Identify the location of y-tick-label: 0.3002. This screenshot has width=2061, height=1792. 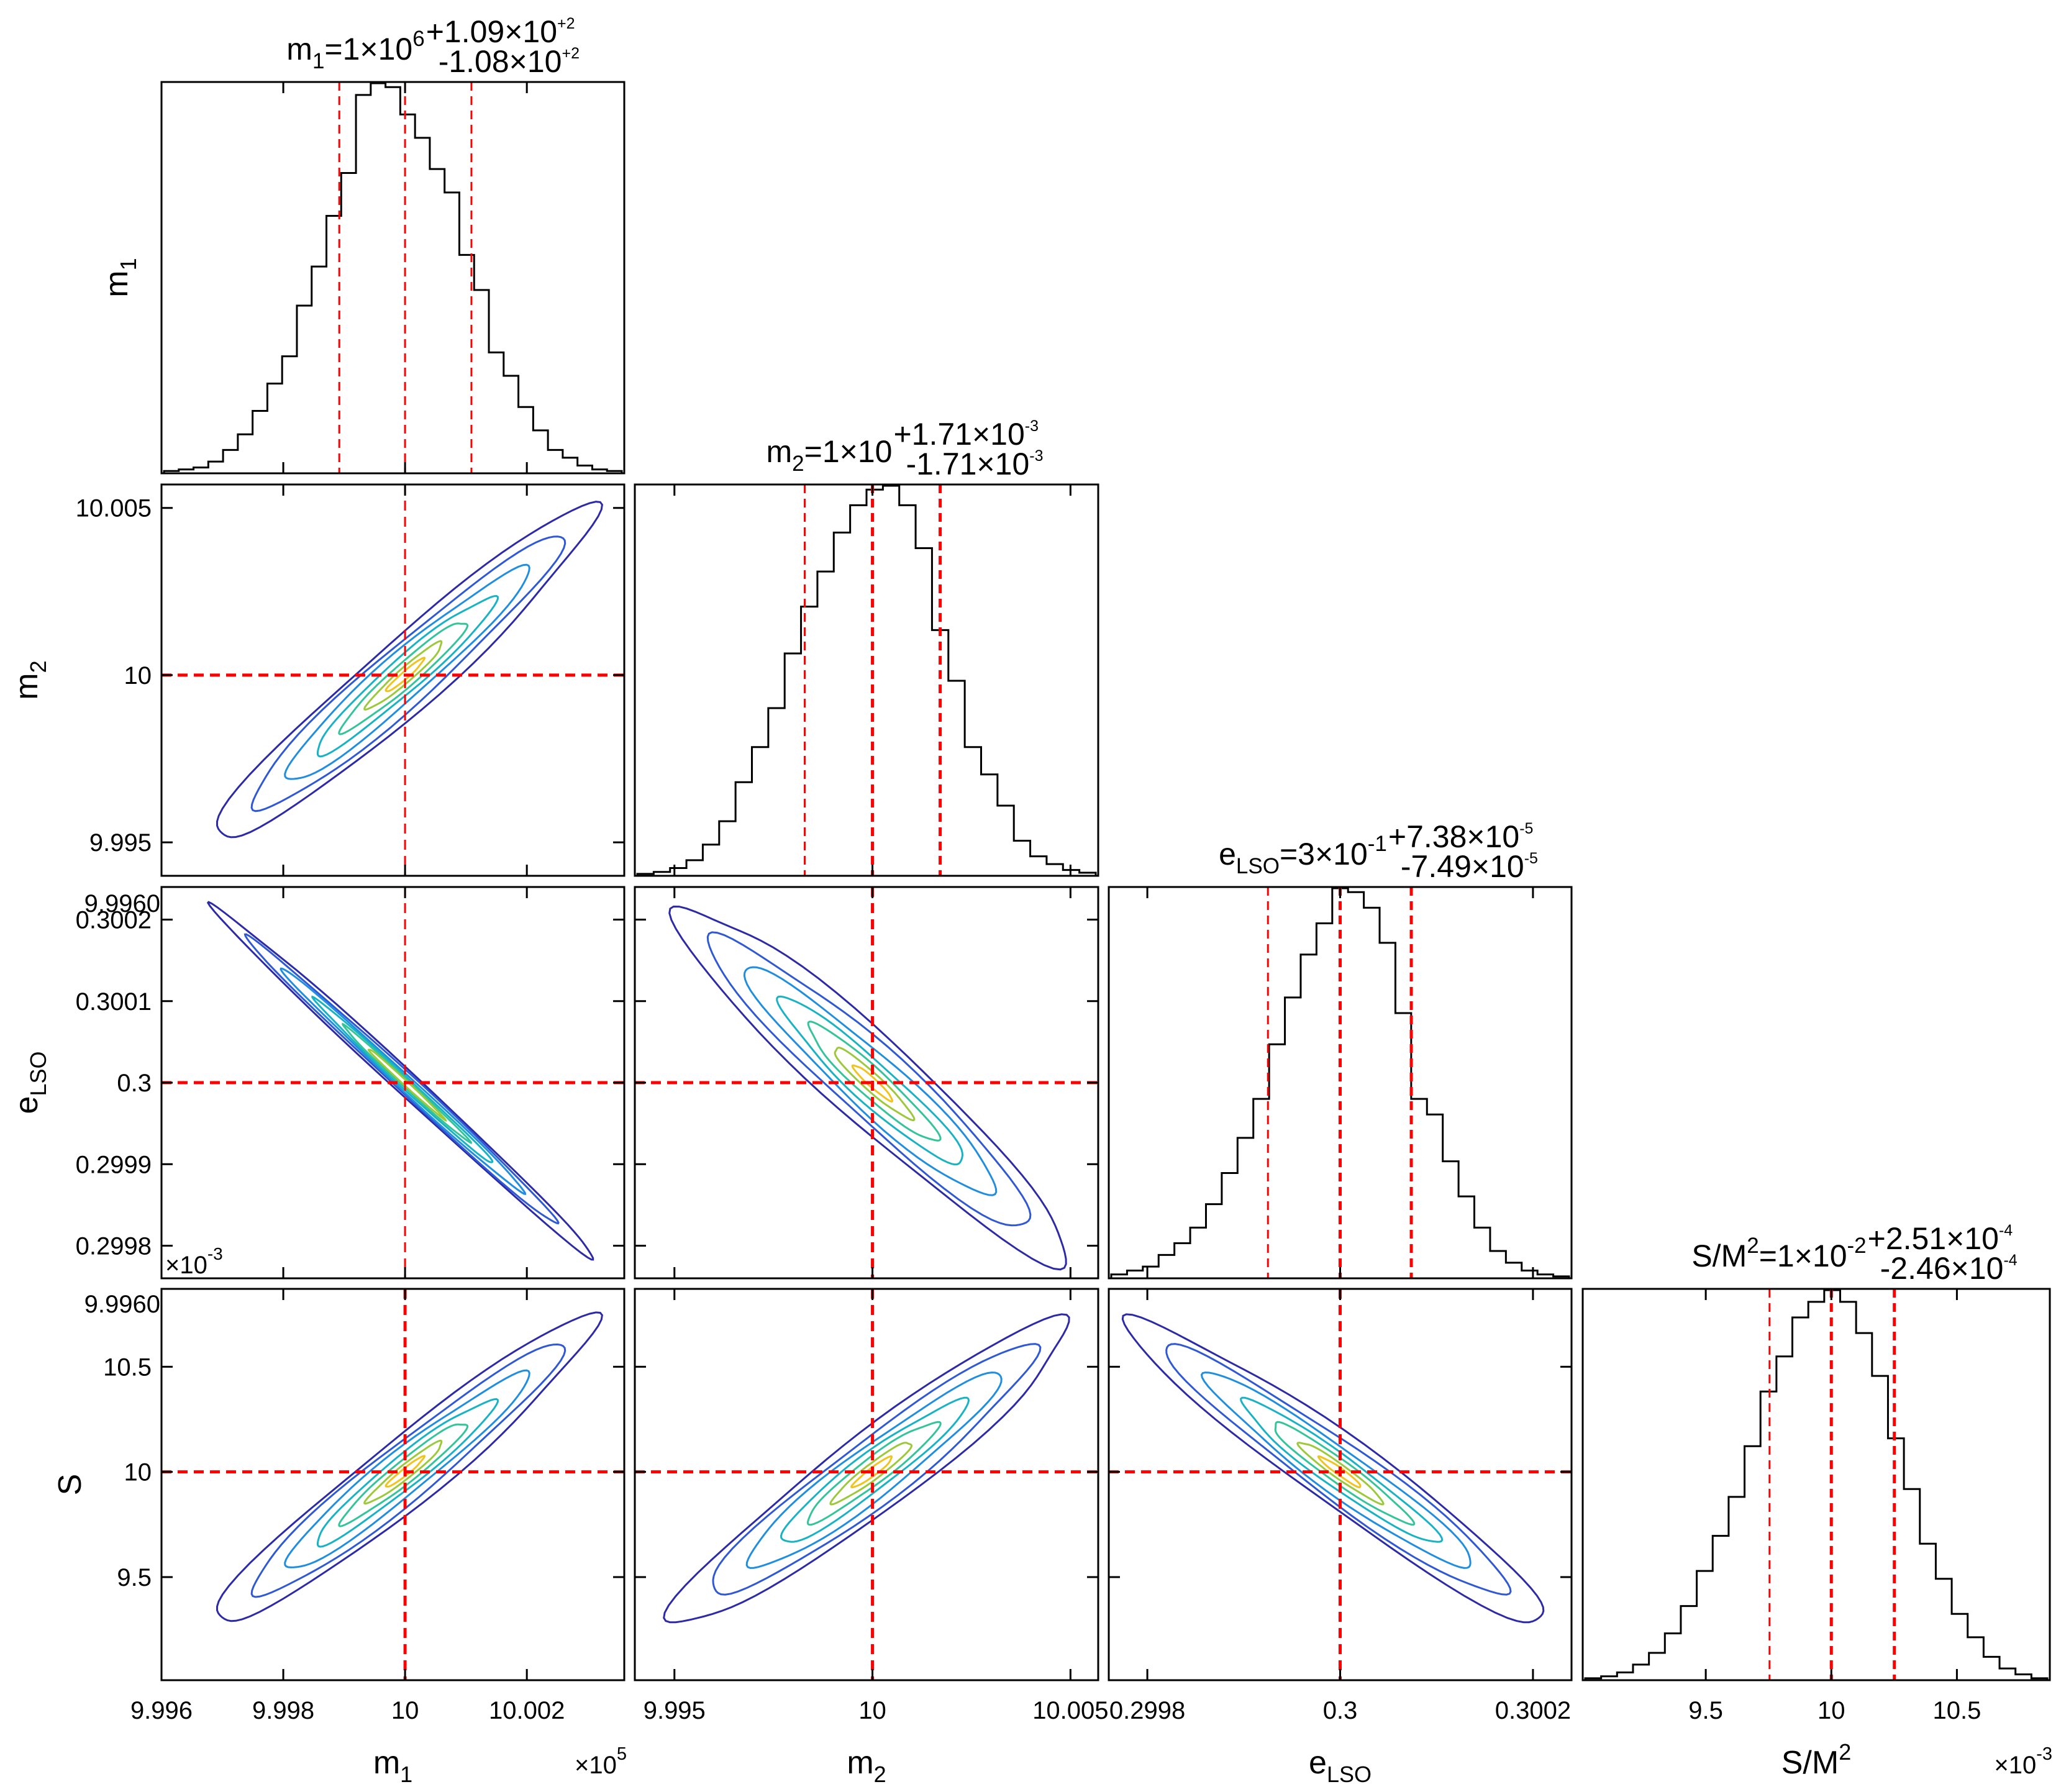
(114, 920).